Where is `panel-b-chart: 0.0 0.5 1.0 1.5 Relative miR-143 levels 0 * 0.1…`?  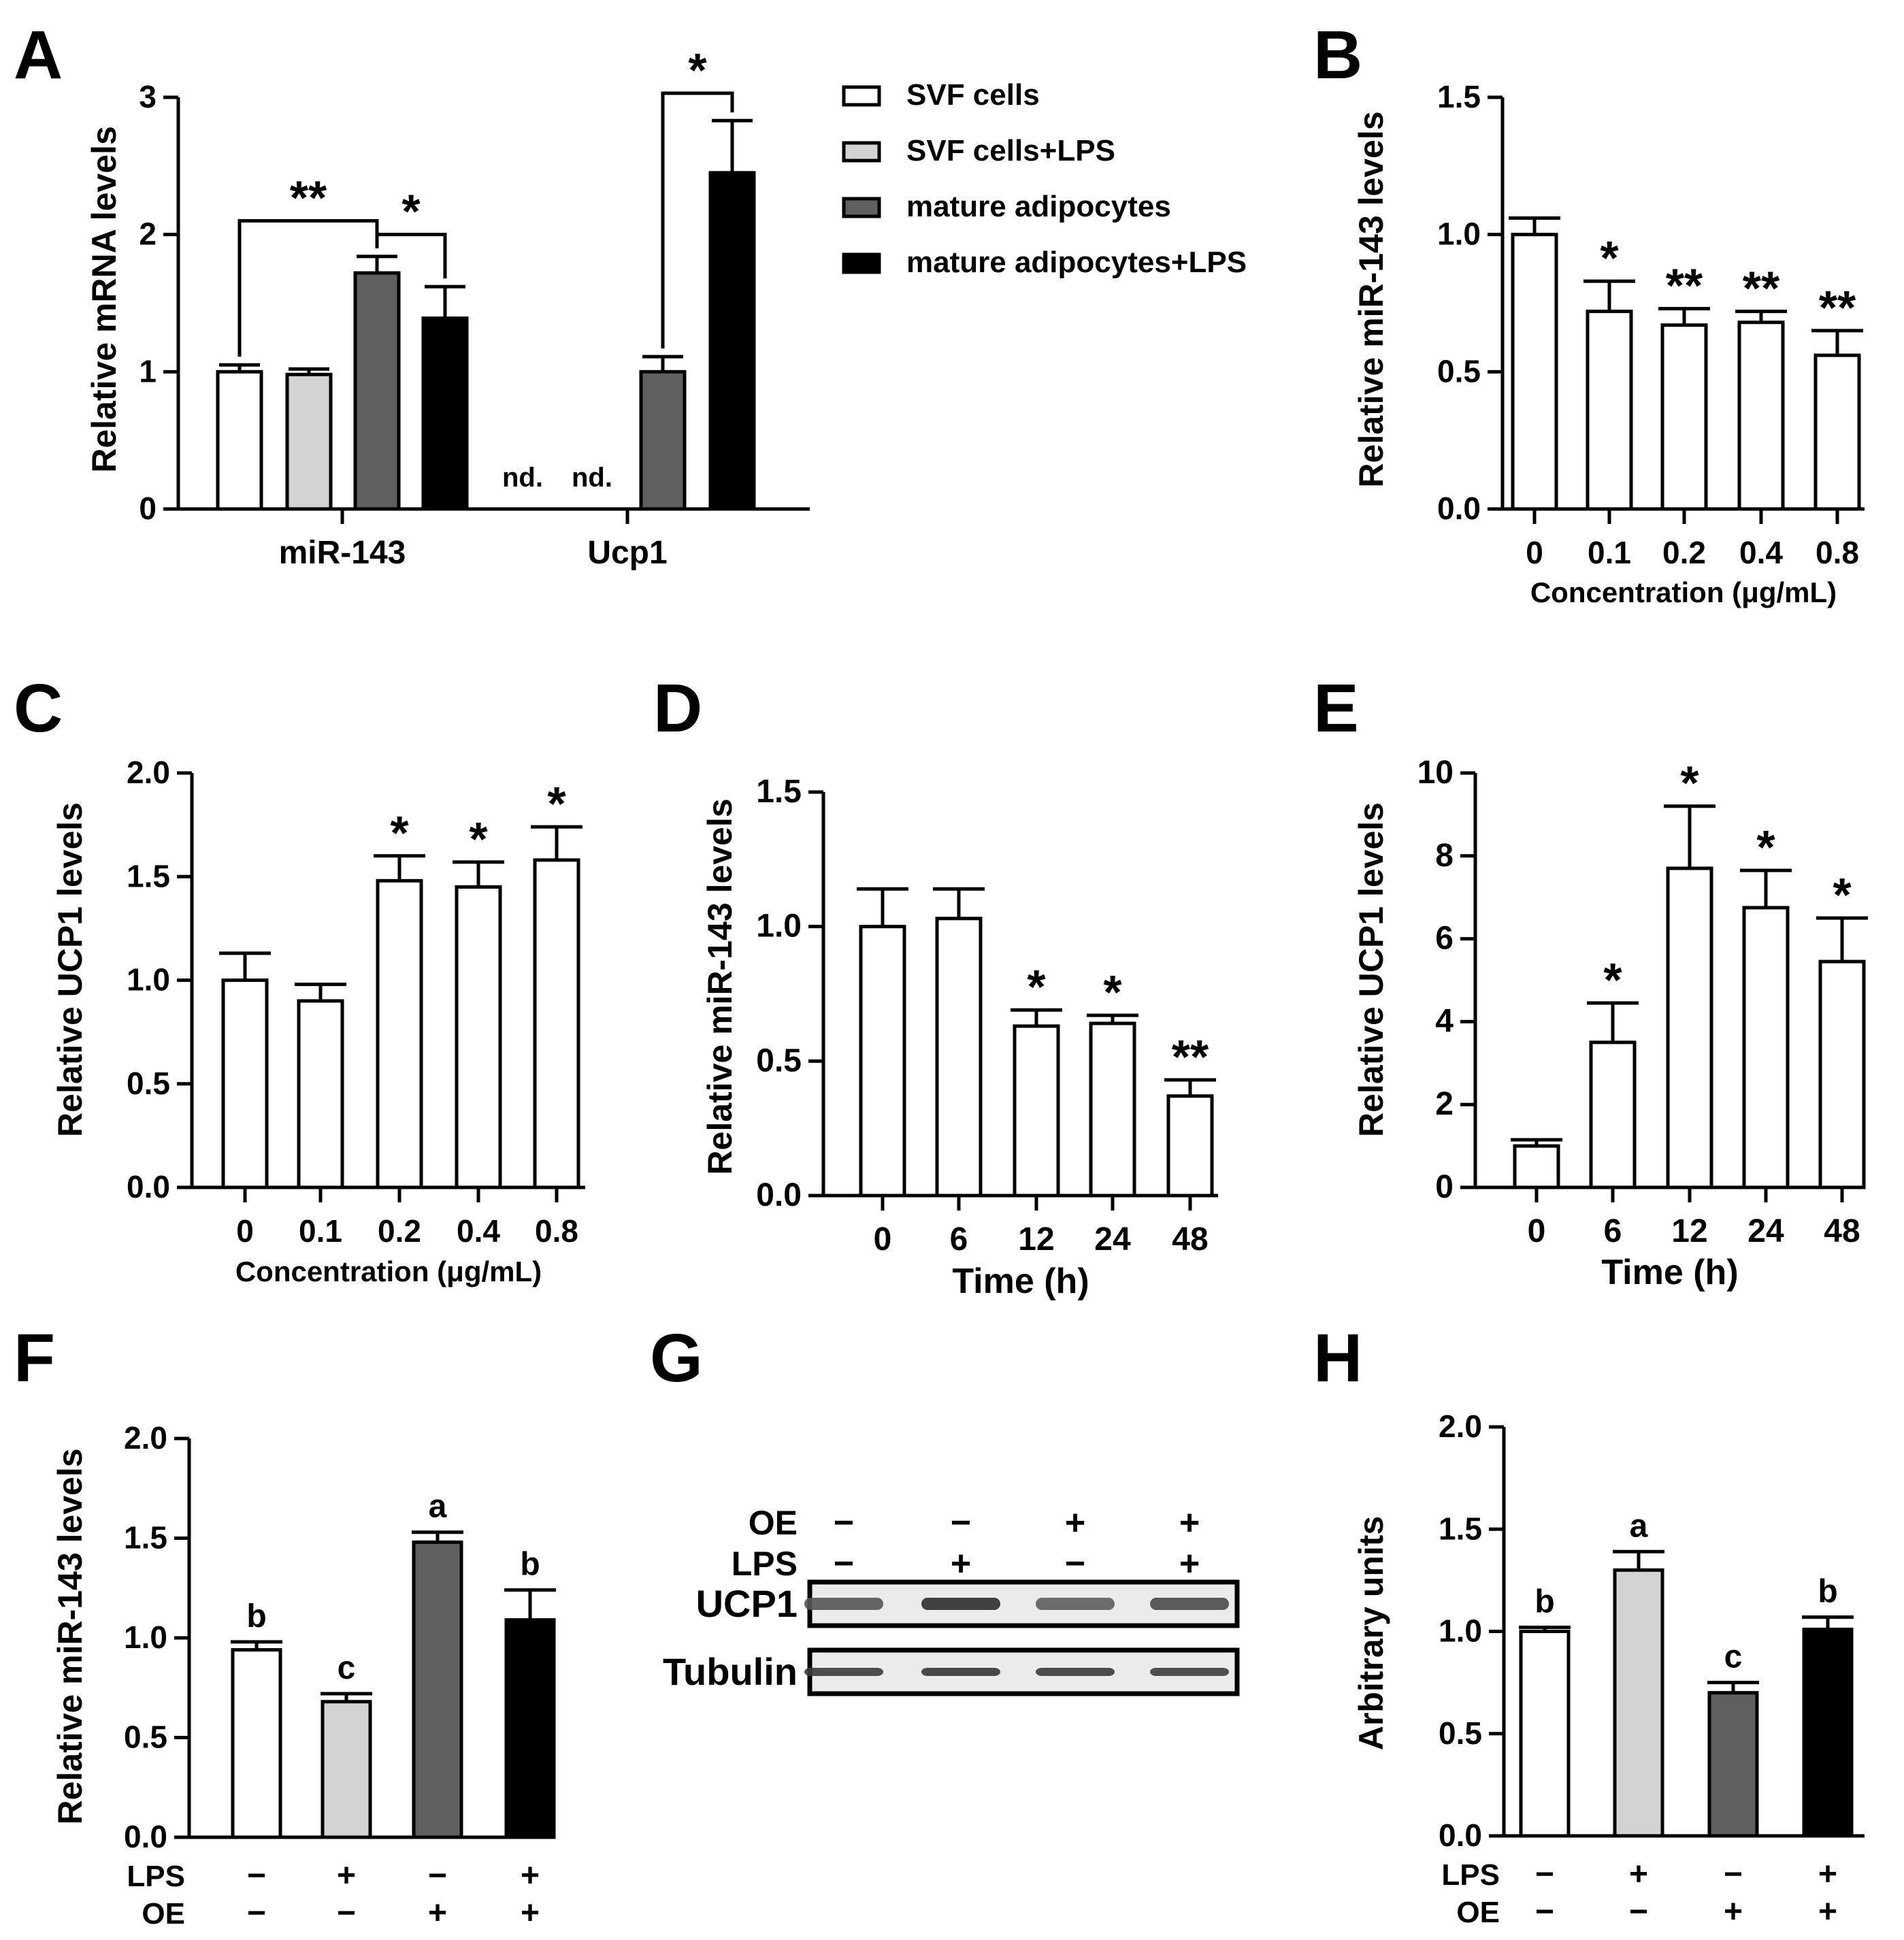 panel-b-chart: 0.0 0.5 1.0 1.5 Relative miR-143 levels 0 * 0.1… is located at coordinates (1609, 343).